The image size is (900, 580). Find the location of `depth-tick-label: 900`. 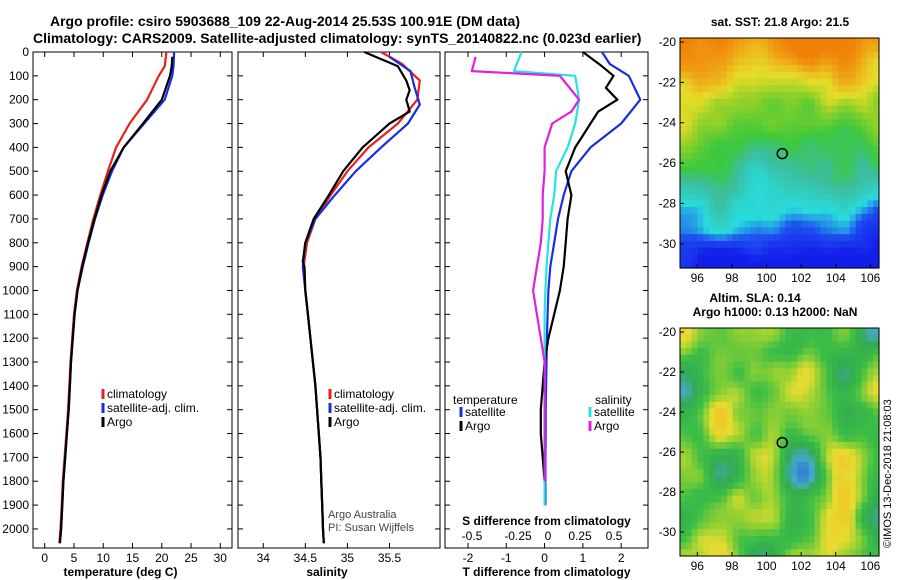

depth-tick-label: 900 is located at coordinates (19, 267).